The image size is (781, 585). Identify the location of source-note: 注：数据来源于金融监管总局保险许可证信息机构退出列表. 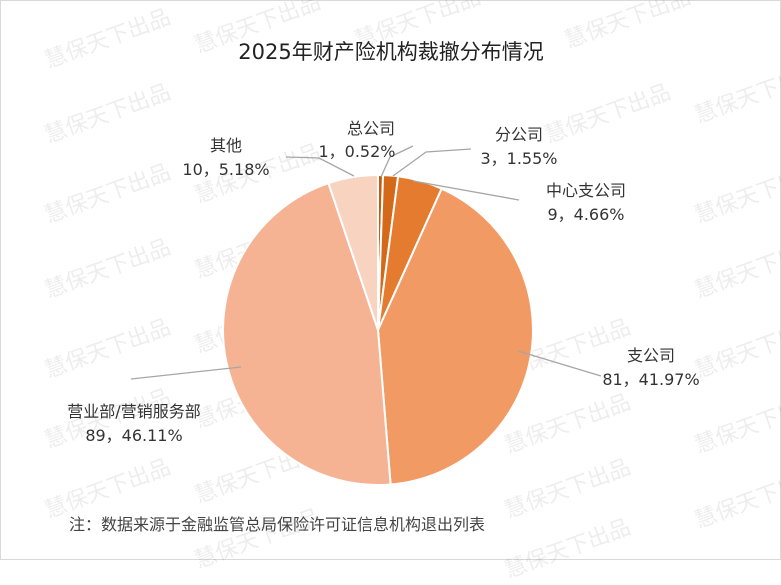
(277, 524).